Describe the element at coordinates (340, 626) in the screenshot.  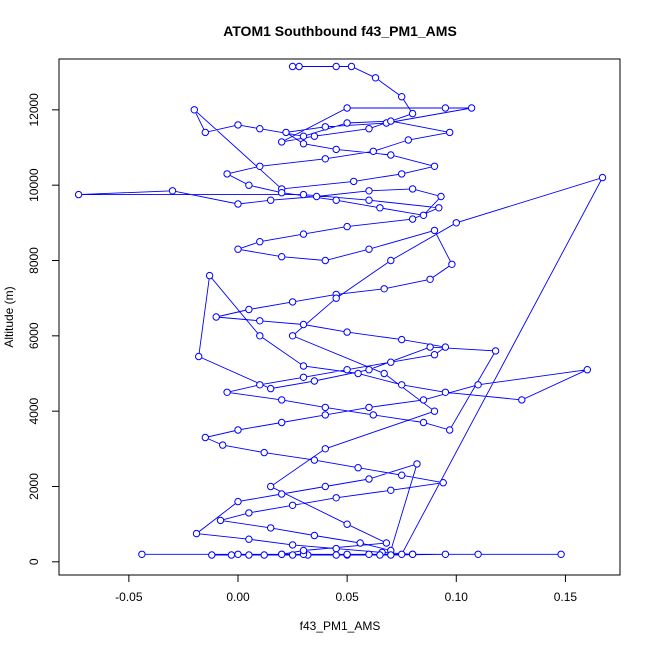
I see `x-axis-label: f43_PM1_AMS` at that location.